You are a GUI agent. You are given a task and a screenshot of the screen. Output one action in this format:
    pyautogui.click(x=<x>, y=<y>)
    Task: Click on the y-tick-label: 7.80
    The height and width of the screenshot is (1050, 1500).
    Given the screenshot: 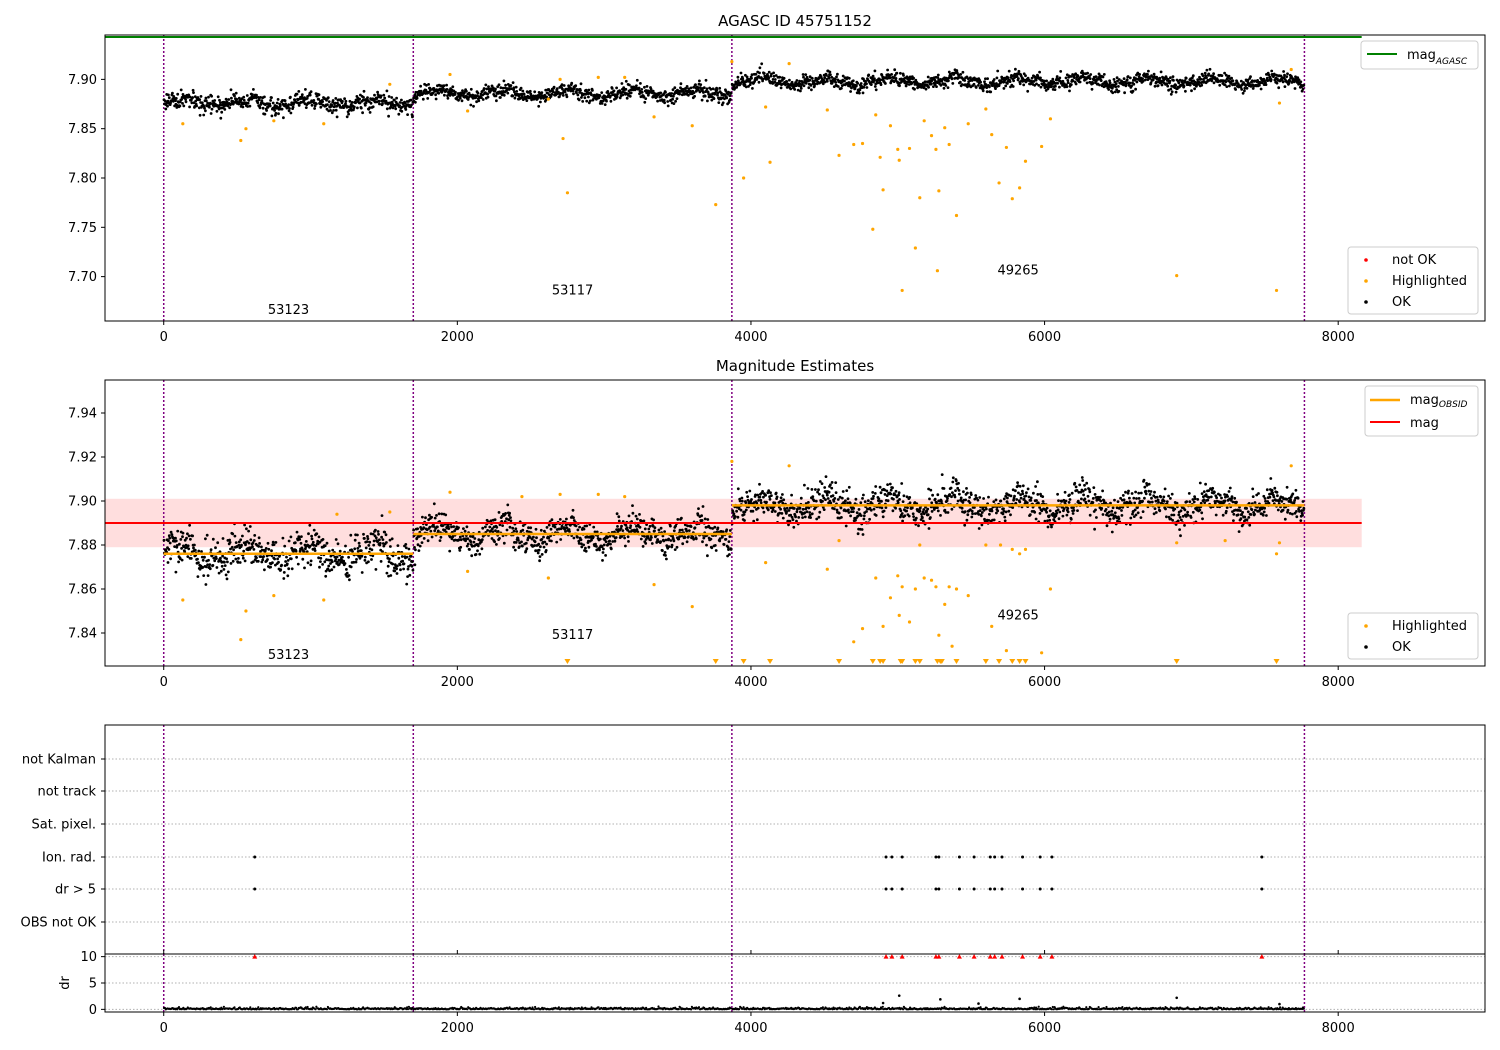 What is the action you would take?
    pyautogui.click(x=82, y=179)
    